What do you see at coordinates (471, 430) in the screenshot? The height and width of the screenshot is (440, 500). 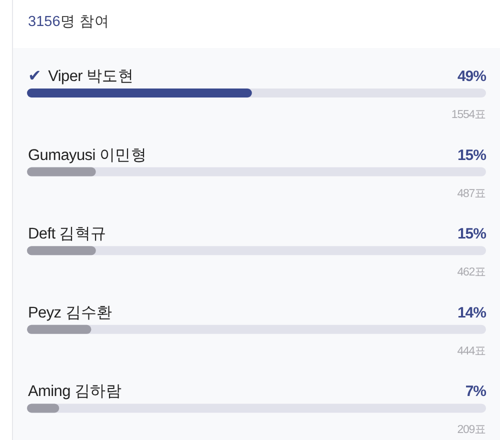 I see `annotation: 209표` at bounding box center [471, 430].